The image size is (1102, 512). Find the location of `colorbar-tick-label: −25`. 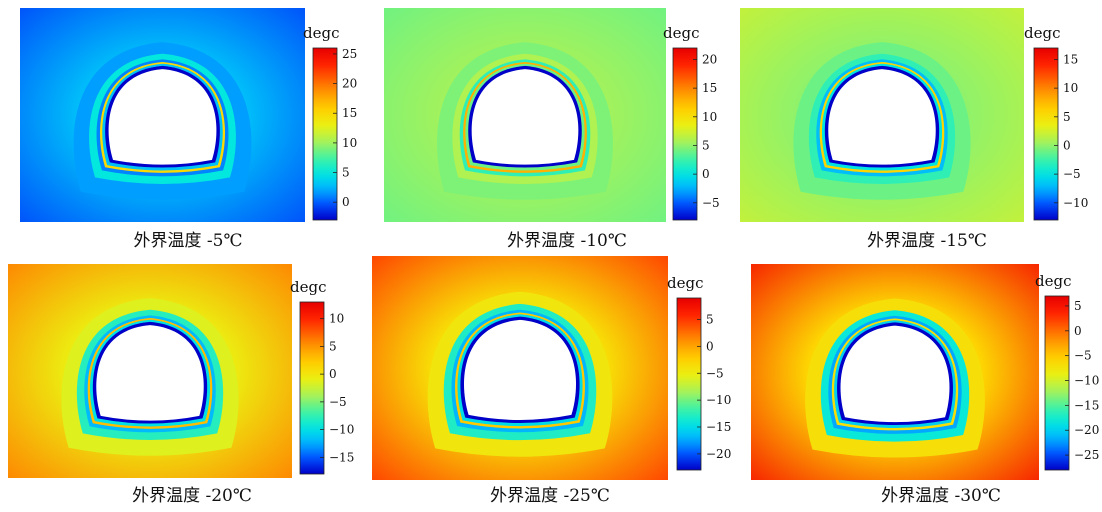

colorbar-tick-label: −25 is located at coordinates (1086, 455).